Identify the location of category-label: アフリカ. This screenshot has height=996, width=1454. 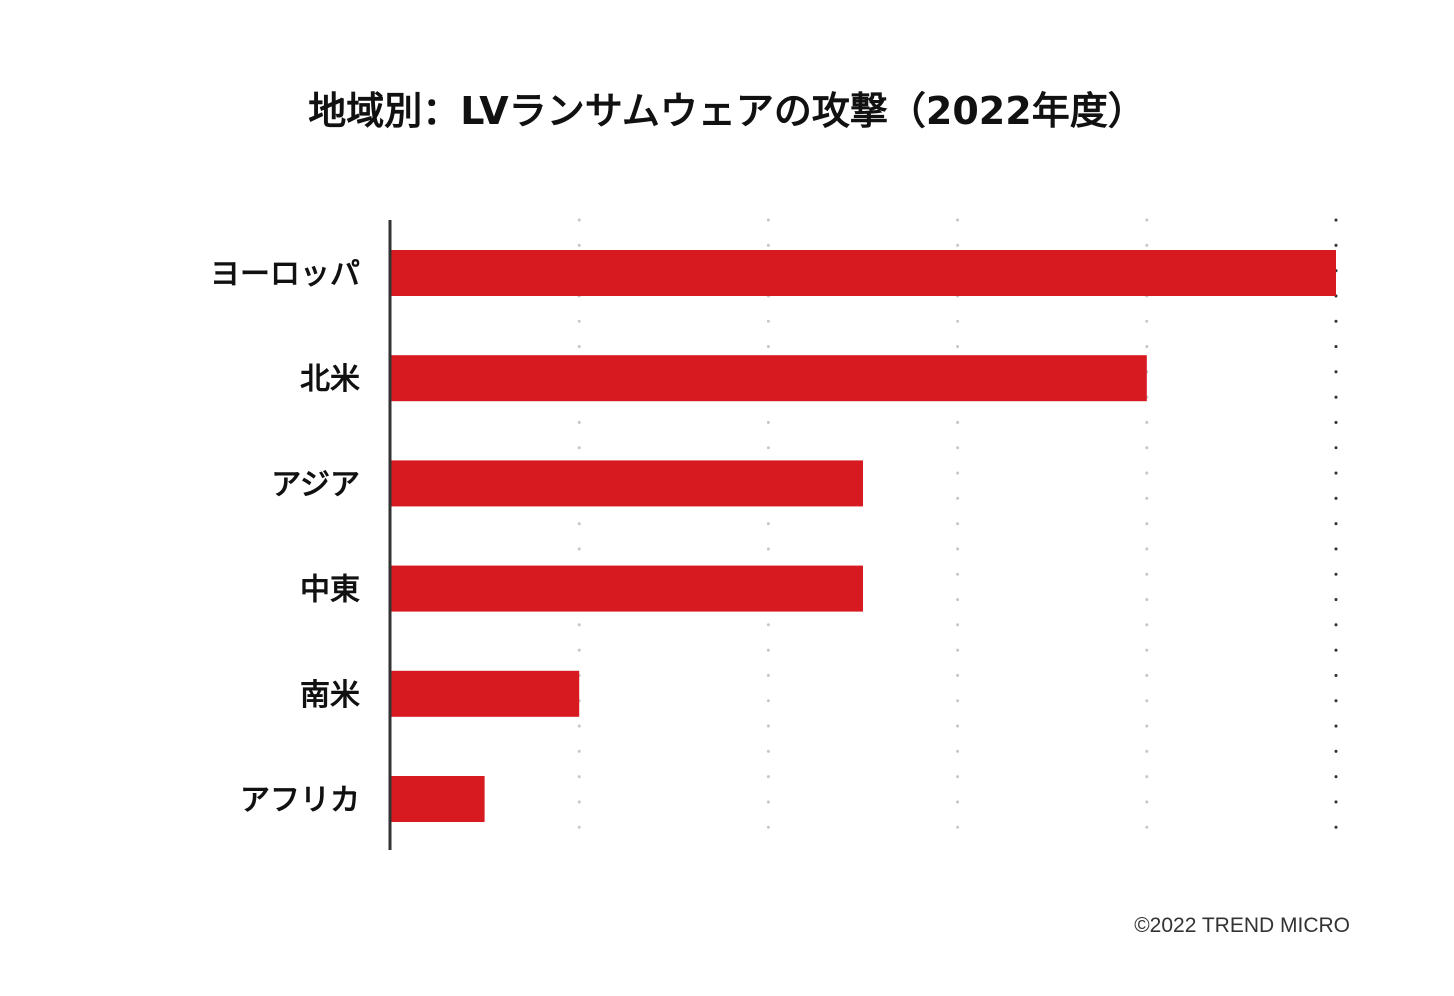
(300, 800).